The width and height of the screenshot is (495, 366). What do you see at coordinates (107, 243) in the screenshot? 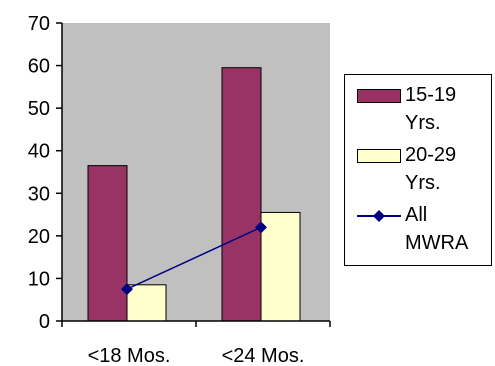
I see `bar-15-19-yrs.-0` at bounding box center [107, 243].